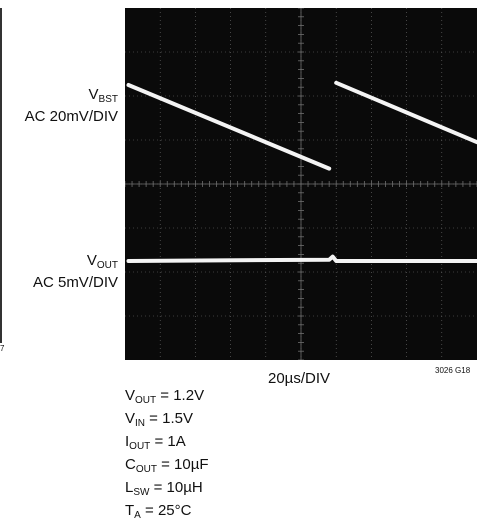 This screenshot has width=490, height=525. I want to click on vbst-channel-label: VBST AC 20mV/DIV, so click(71, 105).